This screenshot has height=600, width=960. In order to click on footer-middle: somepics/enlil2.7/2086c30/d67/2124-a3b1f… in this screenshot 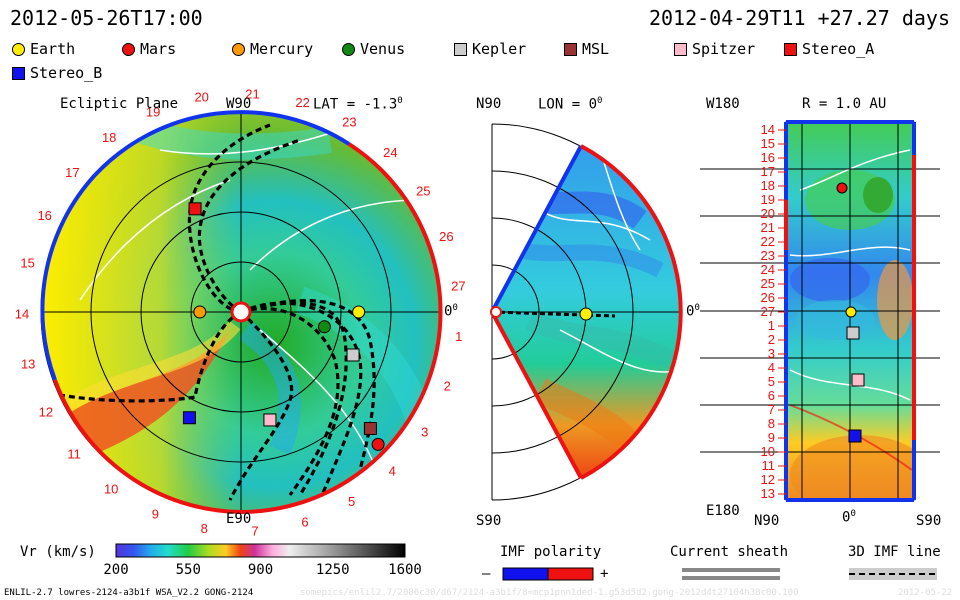, I will do `click(549, 593)`.